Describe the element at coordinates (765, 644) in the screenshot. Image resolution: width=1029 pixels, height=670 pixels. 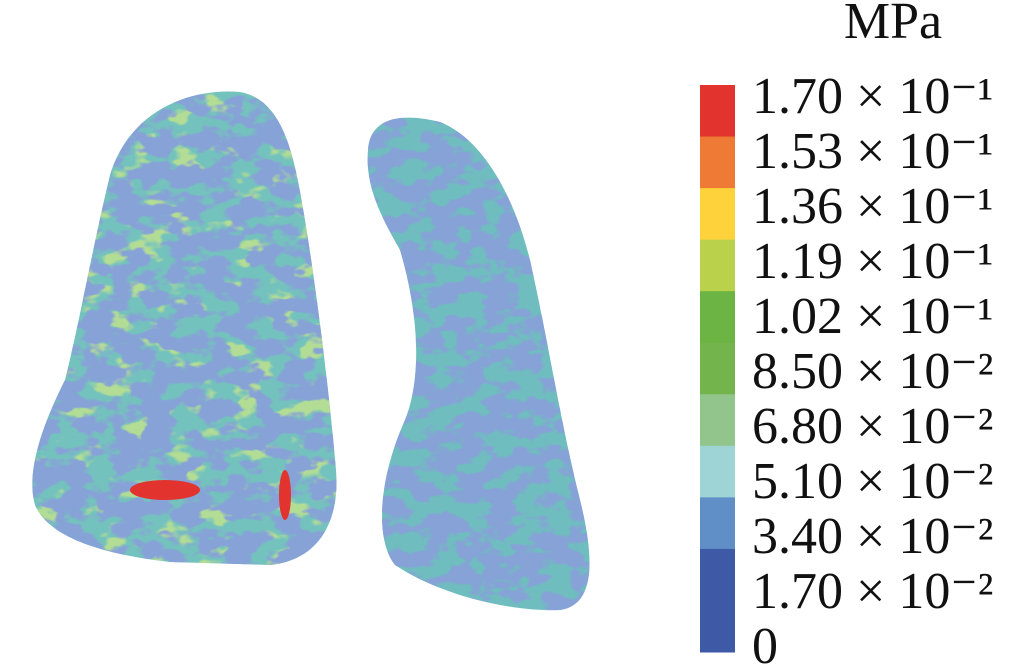
I see `legend-label: 0` at that location.